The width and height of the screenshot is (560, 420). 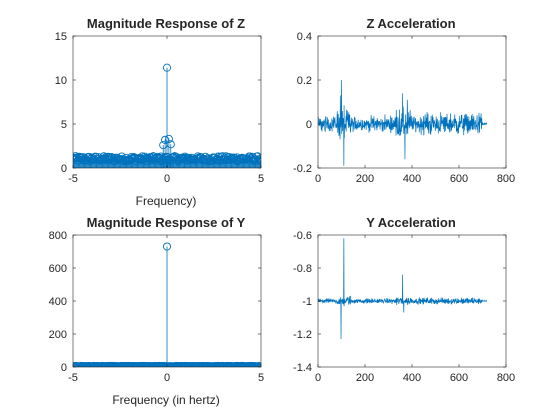 What do you see at coordinates (166, 222) in the screenshot?
I see `chart-title: Magnitude Response of Y` at bounding box center [166, 222].